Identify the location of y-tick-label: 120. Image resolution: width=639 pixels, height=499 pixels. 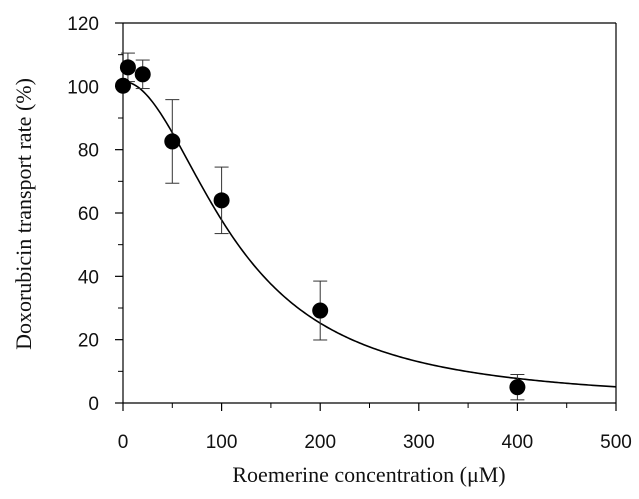
(83, 24).